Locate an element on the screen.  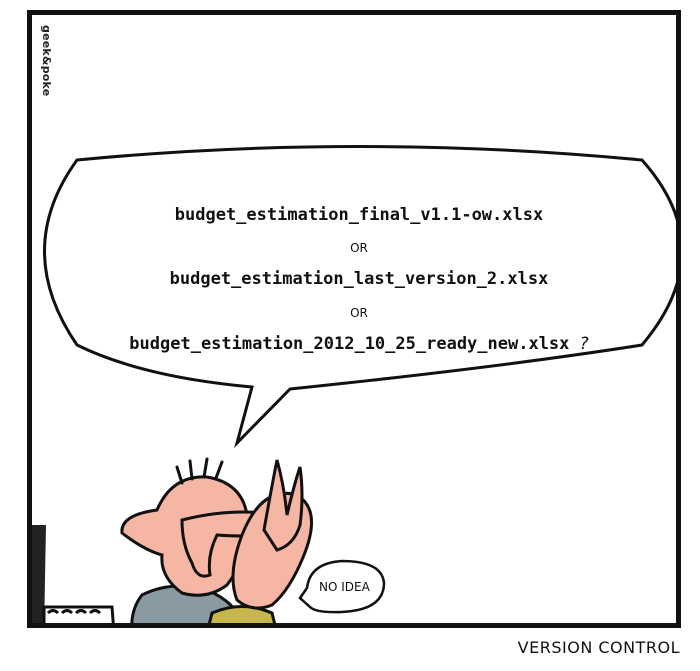
or-label-1: OR is located at coordinates (359, 248).